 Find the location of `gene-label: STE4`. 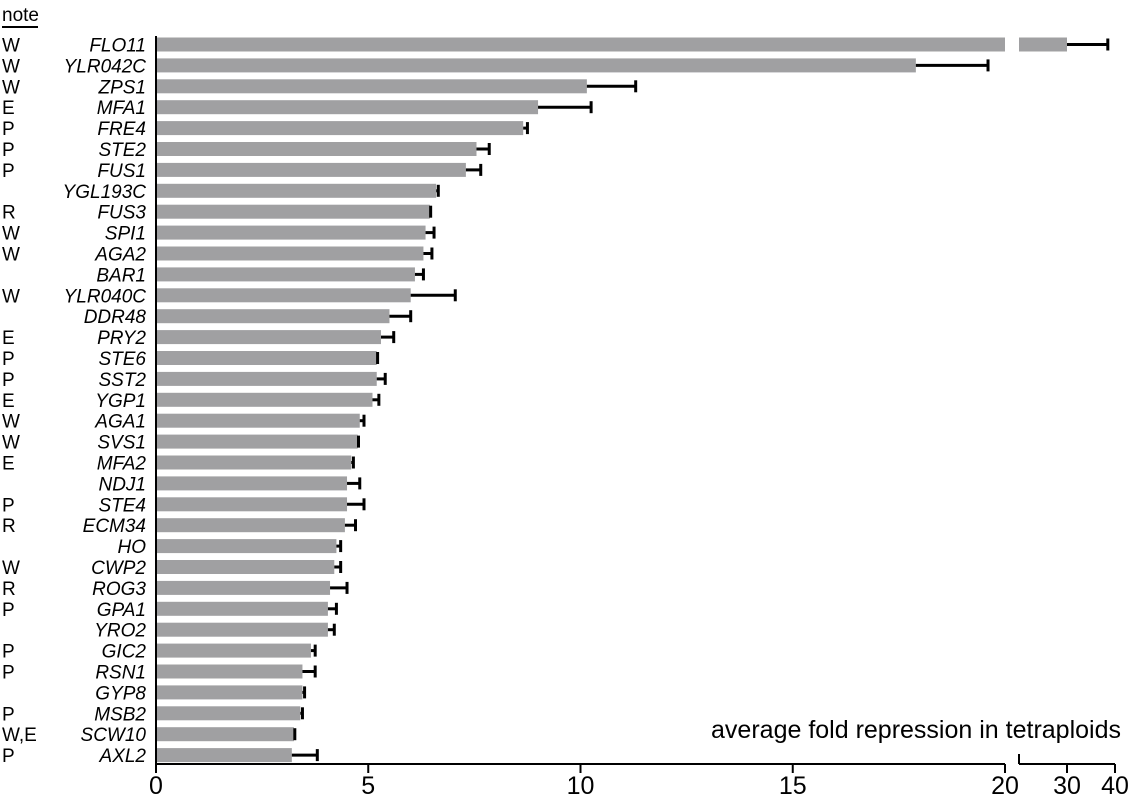

gene-label: STE4 is located at coordinates (122, 505).